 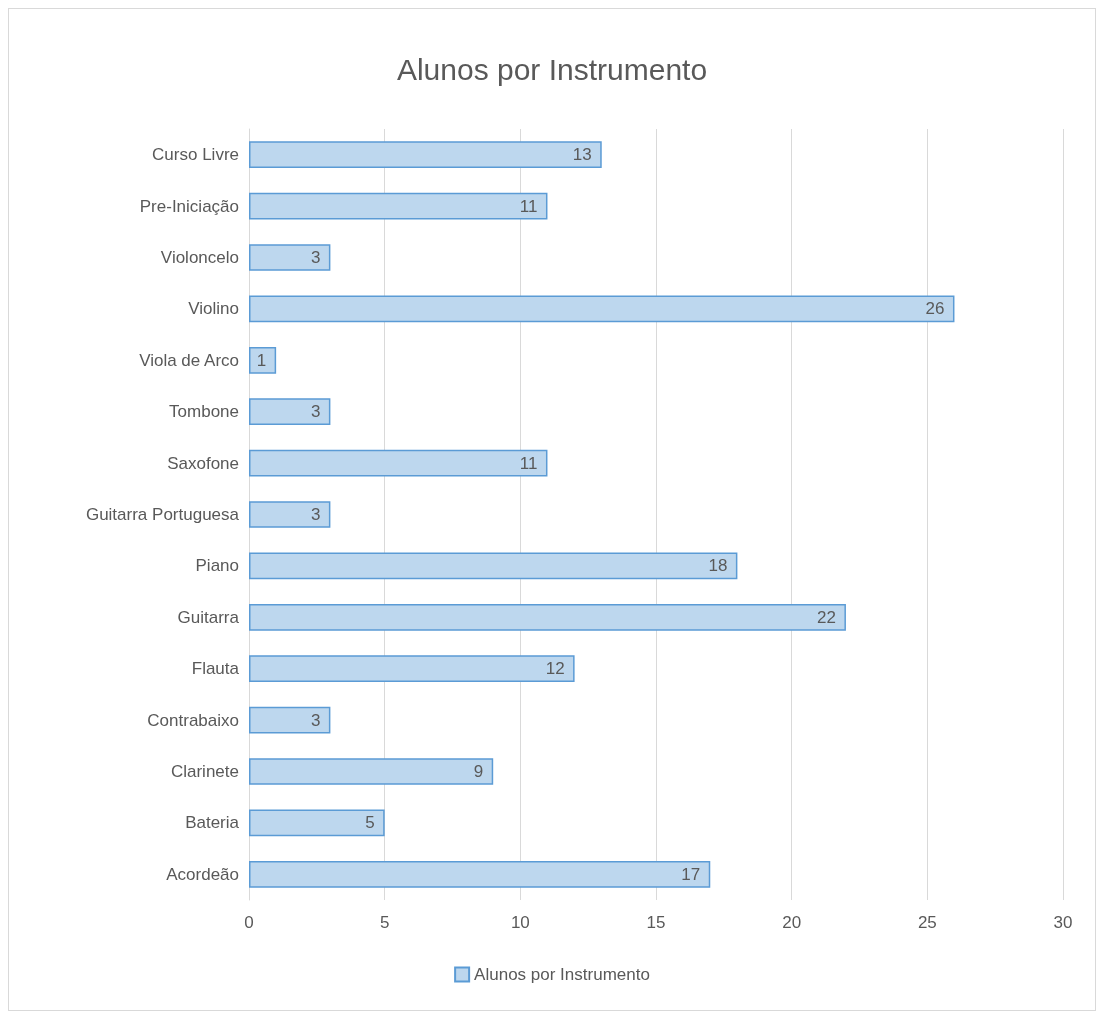 What do you see at coordinates (217, 566) in the screenshot?
I see `y-tick-label: Piano` at bounding box center [217, 566].